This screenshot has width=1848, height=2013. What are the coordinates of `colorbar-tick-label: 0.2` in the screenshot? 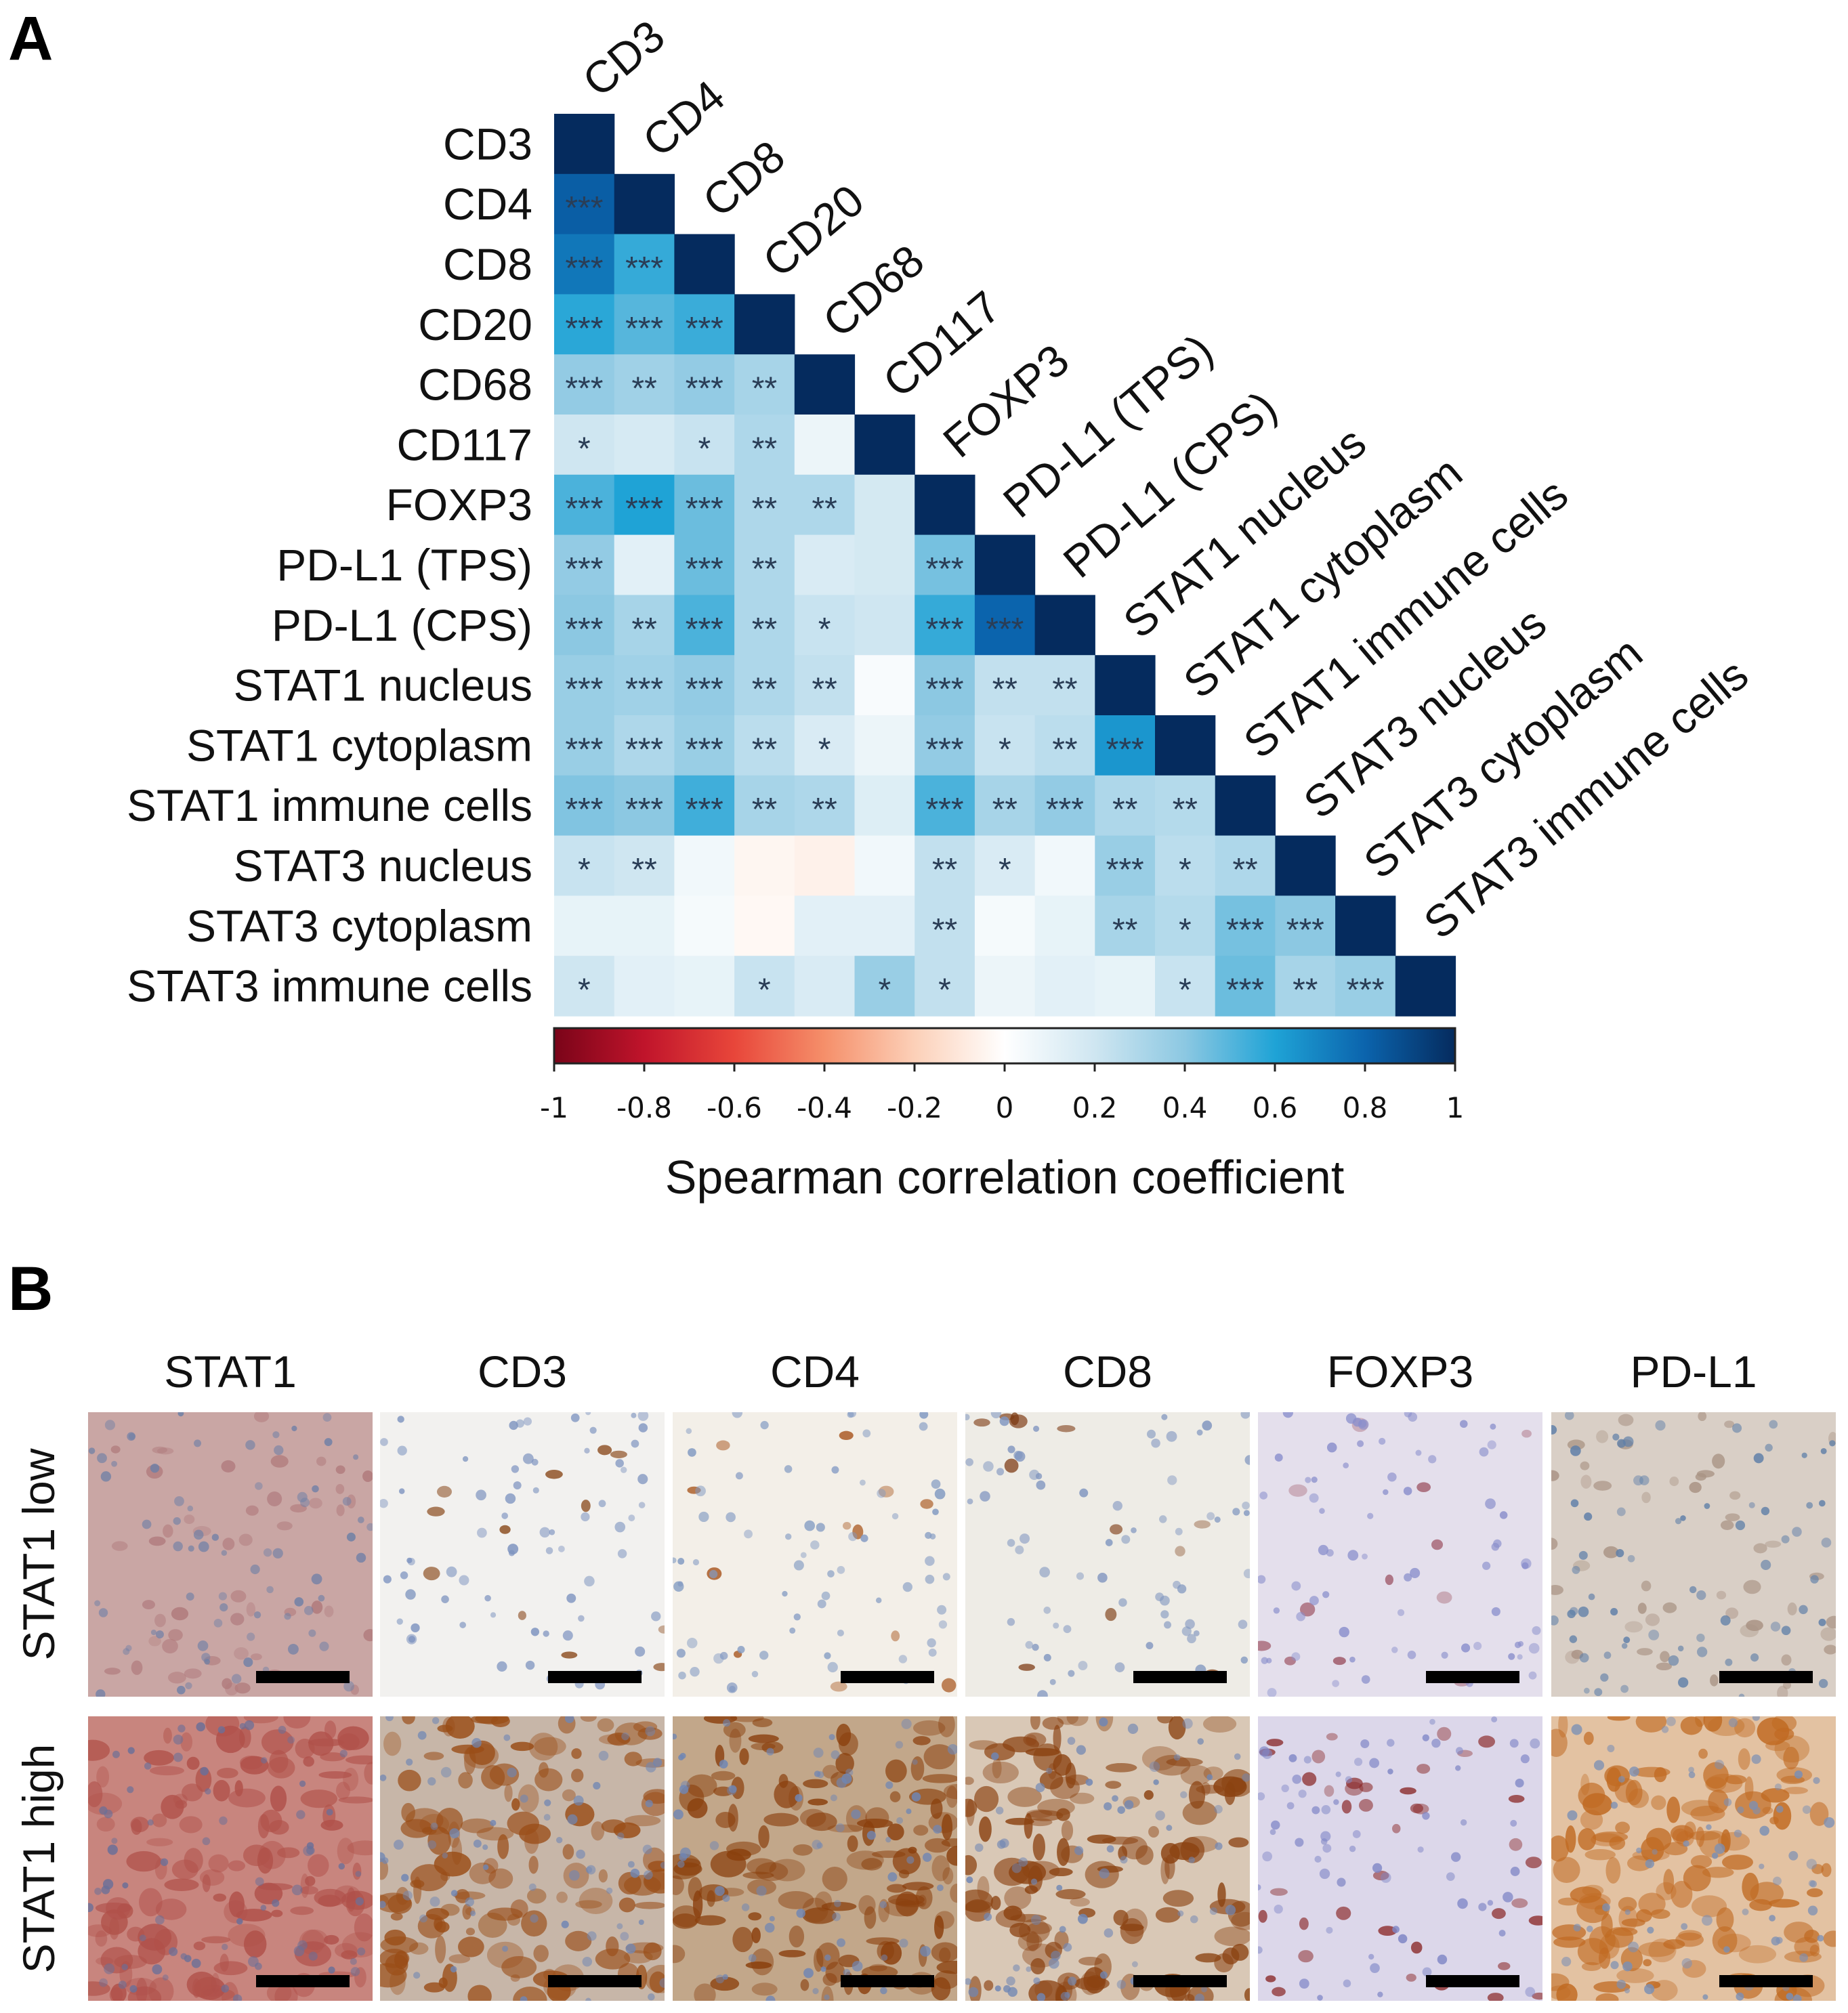 It's located at (1095, 1107).